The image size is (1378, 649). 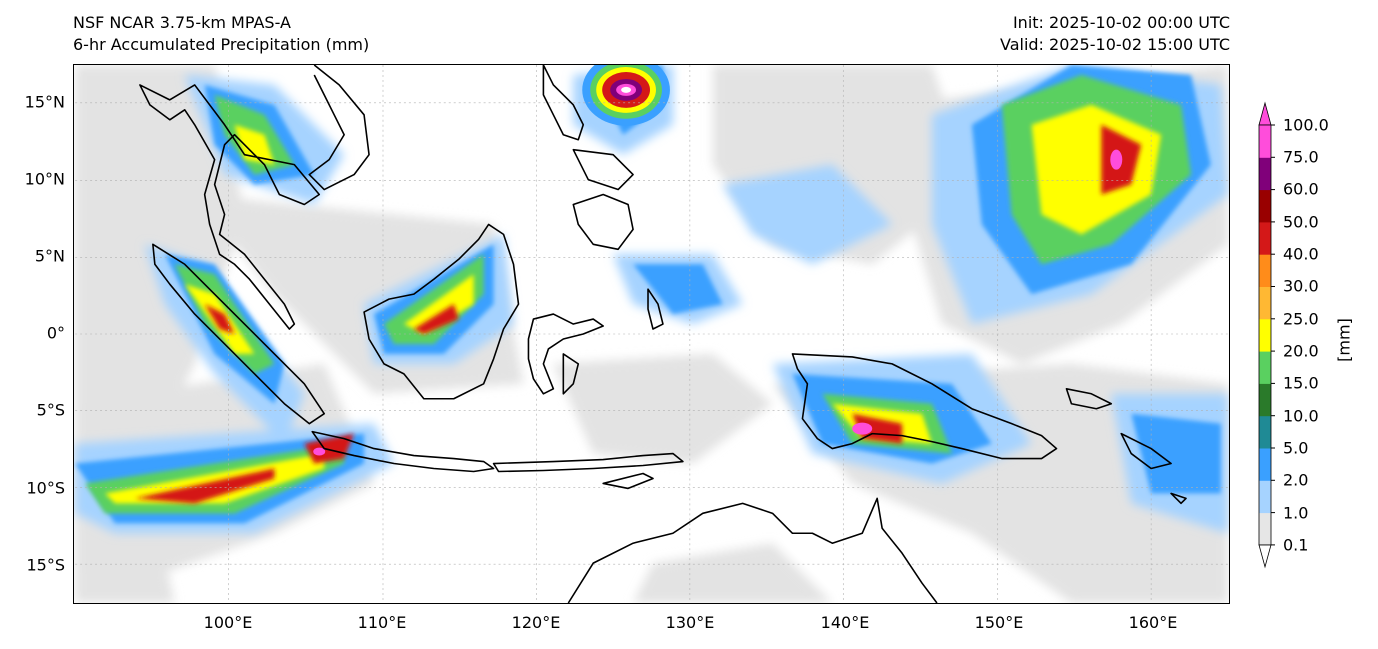 I want to click on coast-halmahera, so click(x=655, y=309).